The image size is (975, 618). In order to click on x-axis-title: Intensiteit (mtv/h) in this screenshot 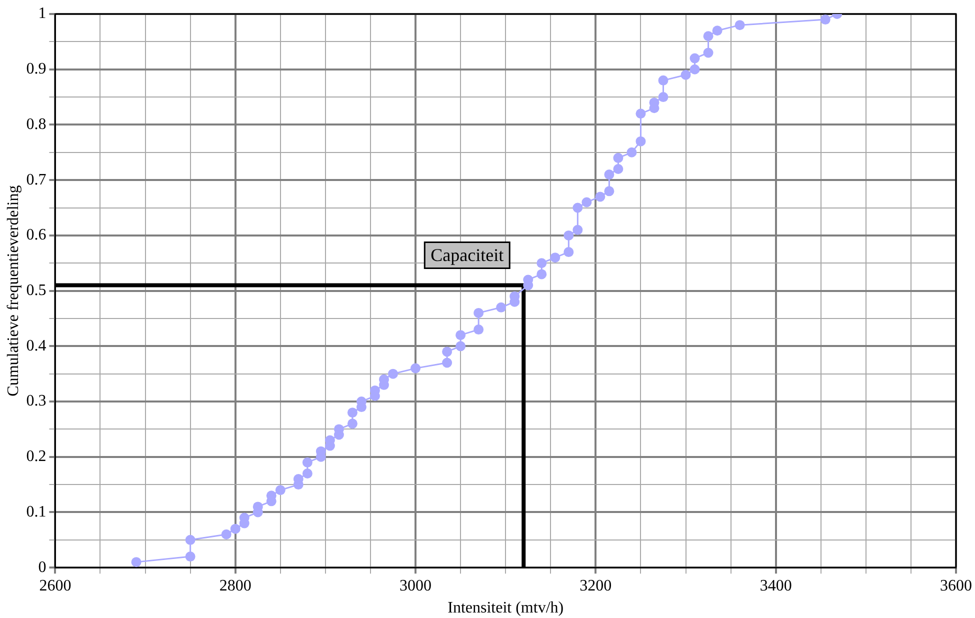, I will do `click(506, 608)`.